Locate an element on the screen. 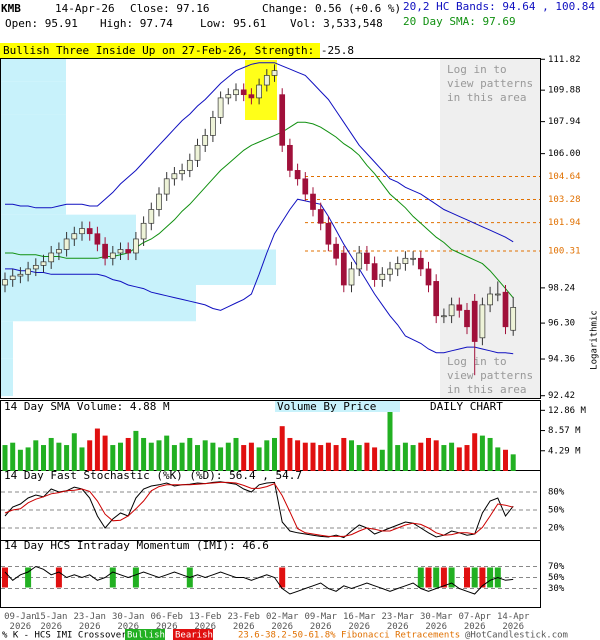 Image resolution: width=600 pixels, height=640 pixels. date: 14-Apr-26 is located at coordinates (85, 8).